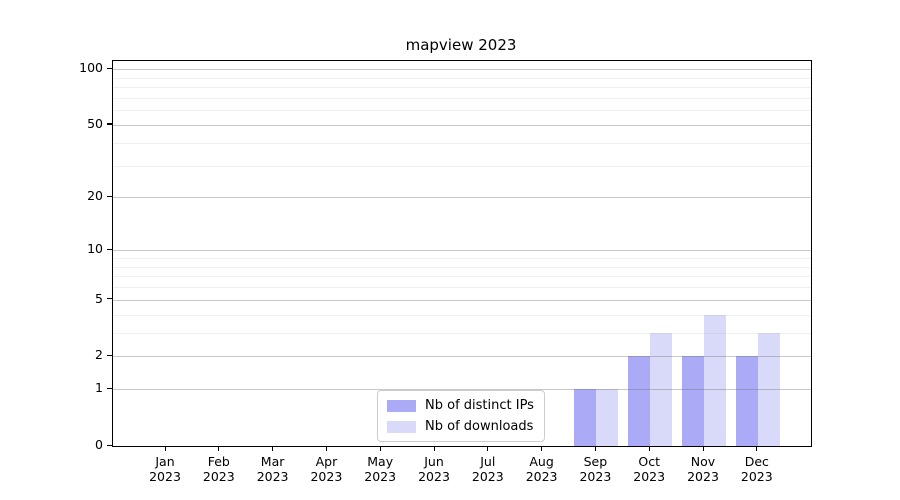 The width and height of the screenshot is (900, 500). I want to click on bar-nb-of-downloads-dec-2023, so click(768, 389).